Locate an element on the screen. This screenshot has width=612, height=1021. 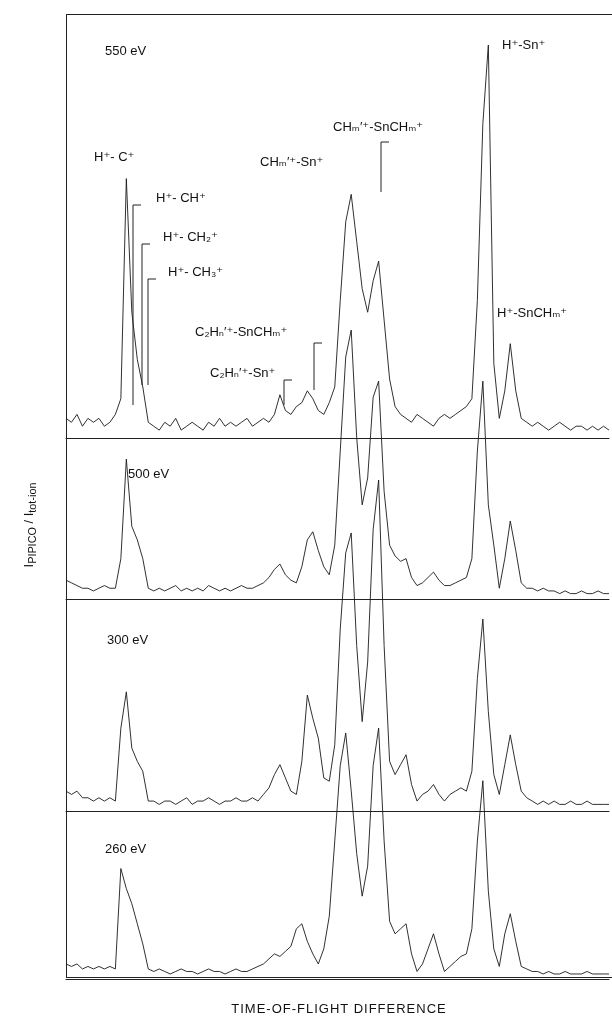
text: 260 eV is located at coordinates (126, 848).